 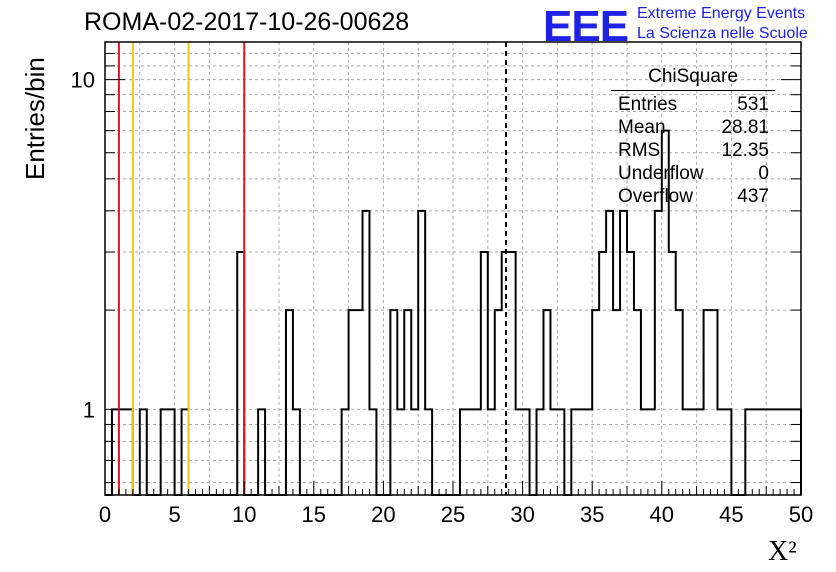 I want to click on stats-value: 437, so click(x=753, y=196).